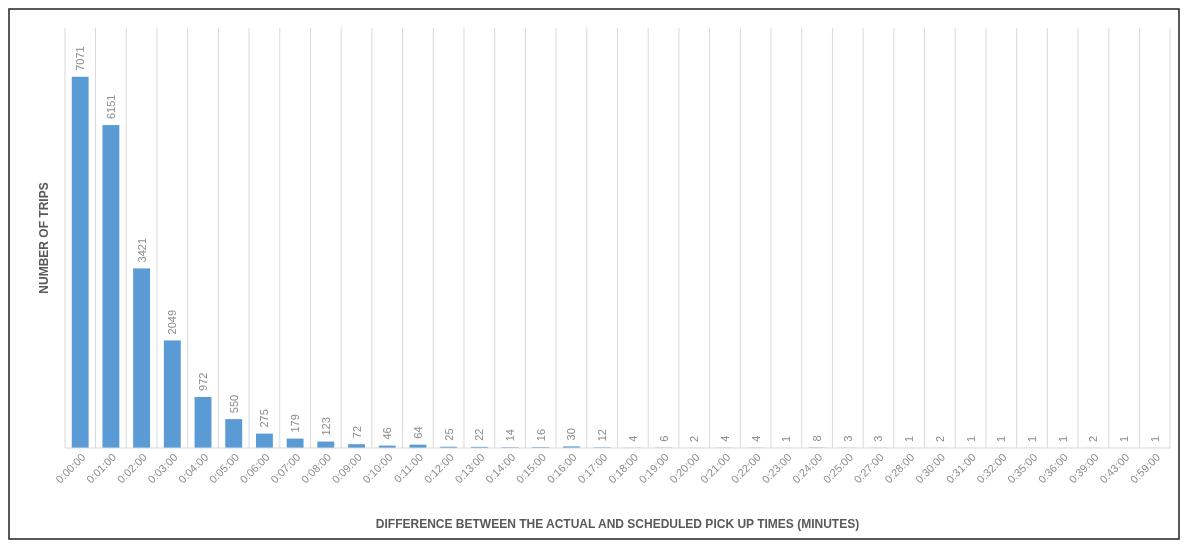 The image size is (1185, 546). I want to click on data-label: 3421, so click(141, 250).